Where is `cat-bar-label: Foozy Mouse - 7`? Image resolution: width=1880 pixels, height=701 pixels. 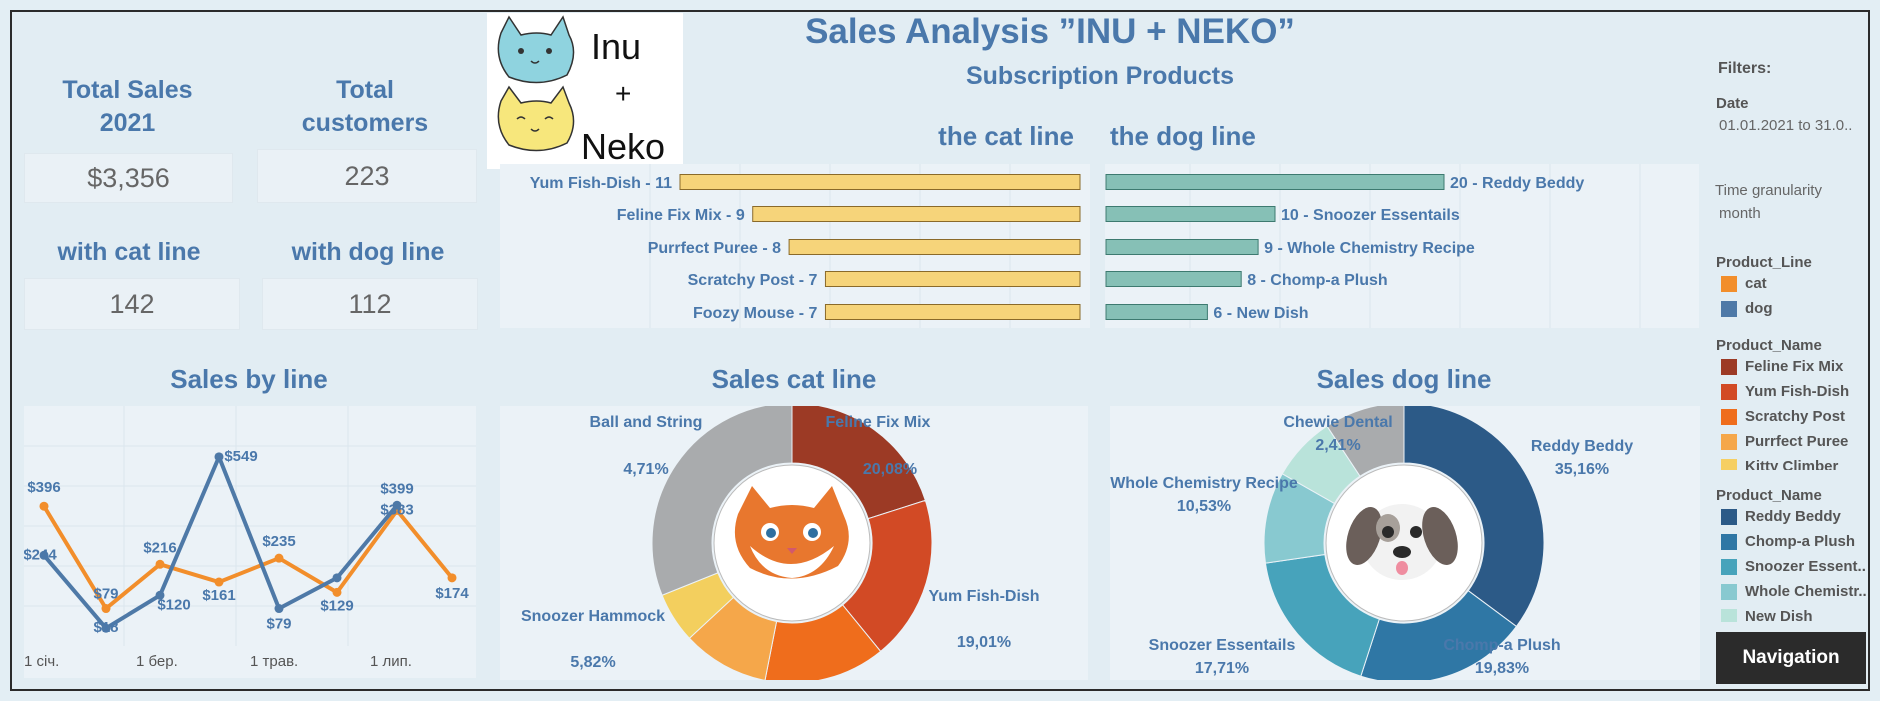 cat-bar-label: Foozy Mouse - 7 is located at coordinates (755, 313).